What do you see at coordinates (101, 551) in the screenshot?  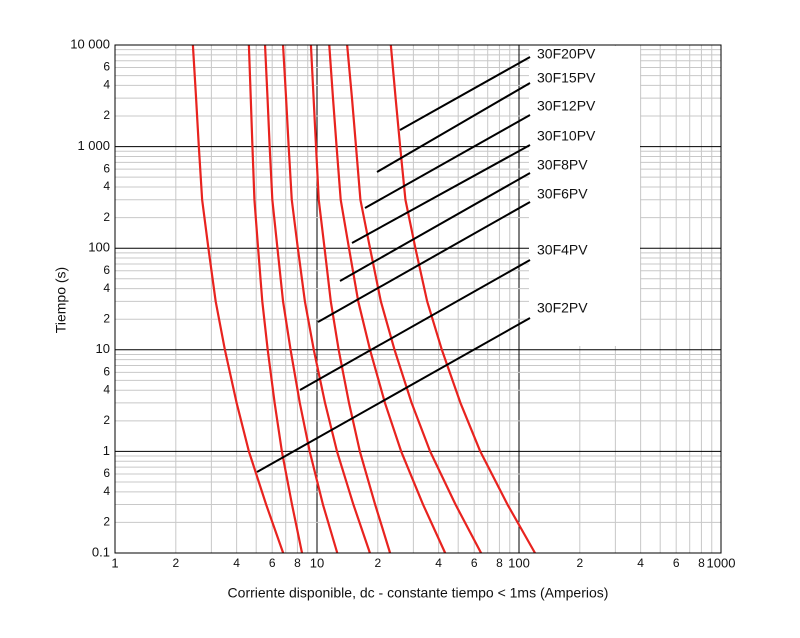 I see `y-tick-label: 0.1` at bounding box center [101, 551].